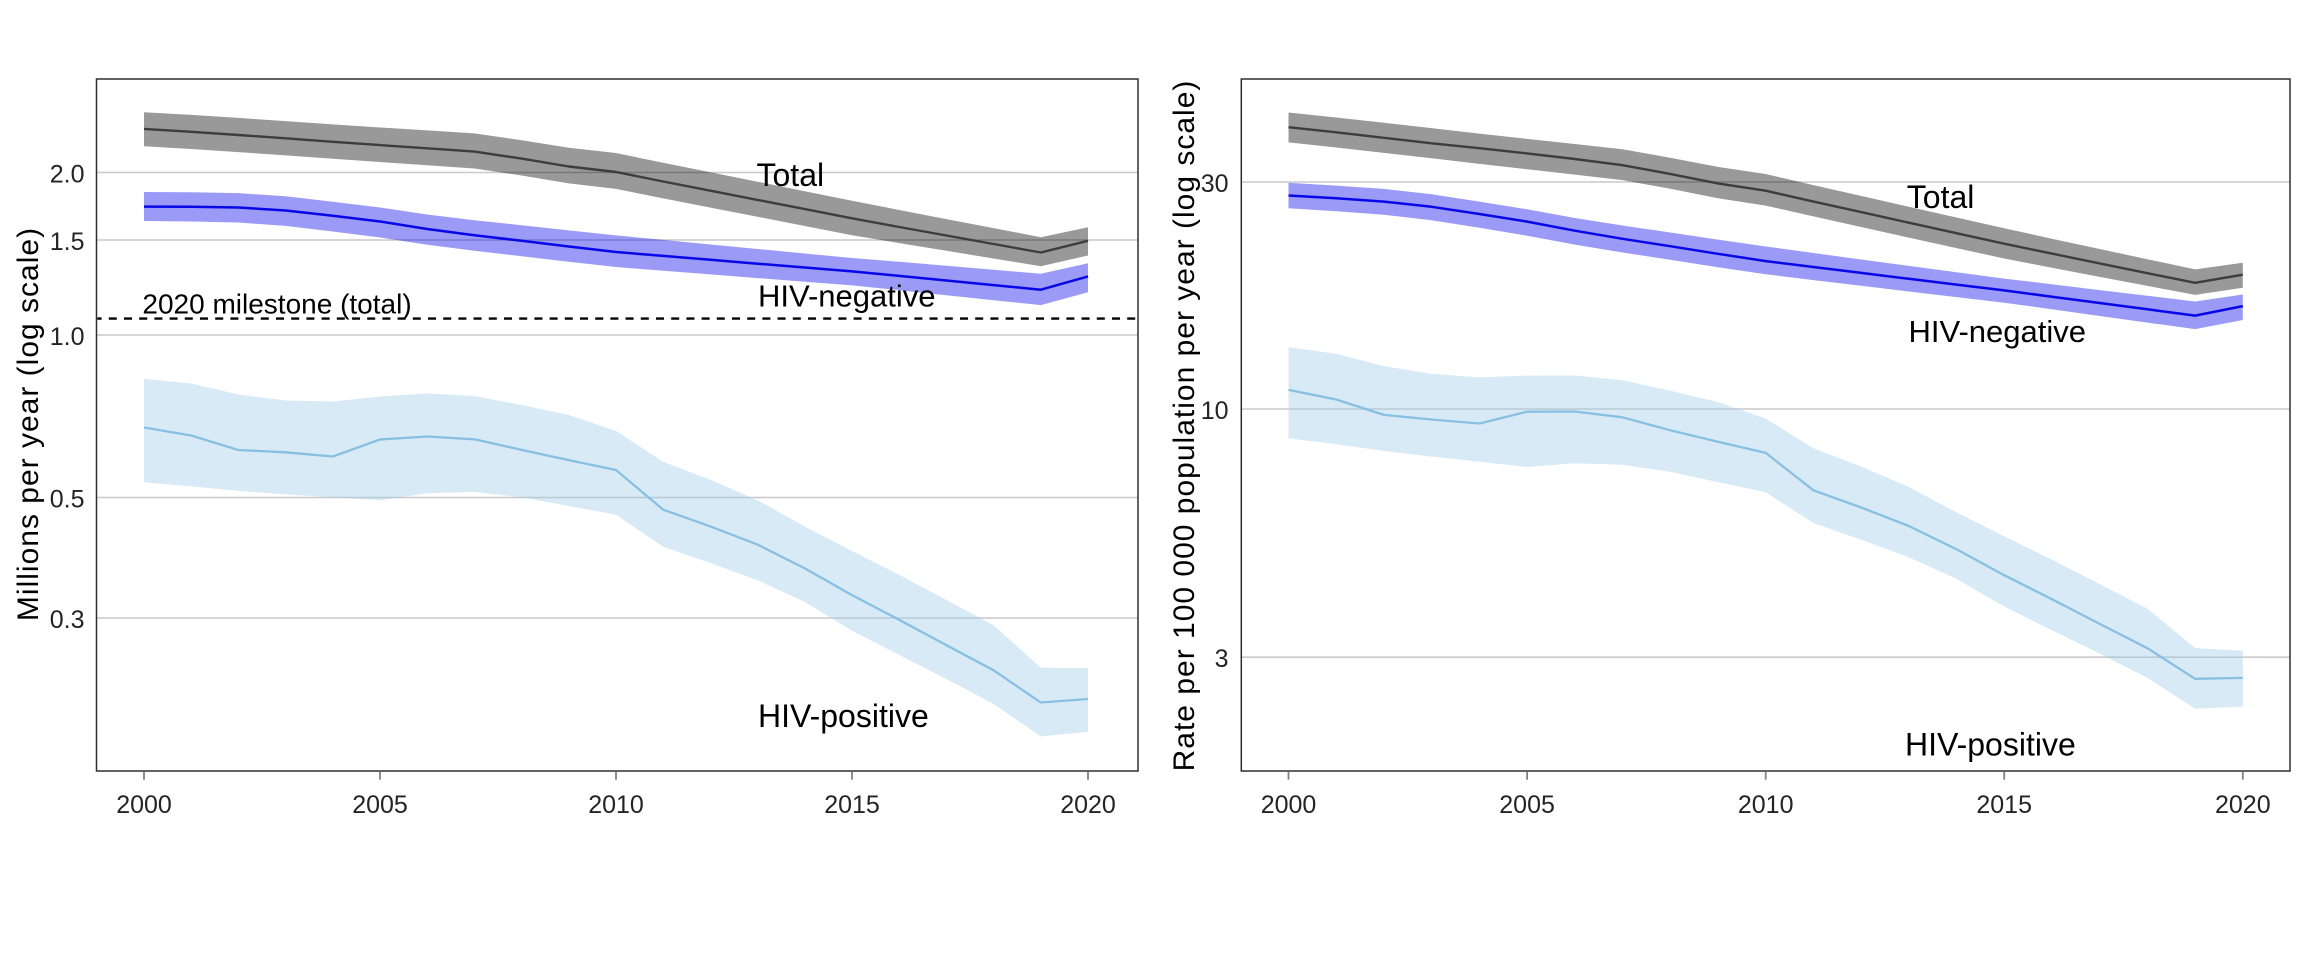 The image size is (2304, 965). Describe the element at coordinates (276, 303) in the screenshot. I see `svg-text: 2020 milestone (total)` at that location.